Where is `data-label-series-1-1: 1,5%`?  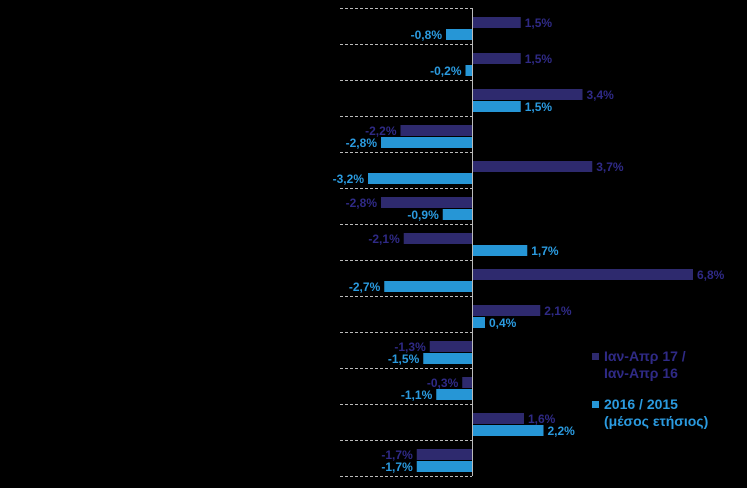
data-label-series-1-1: 1,5% is located at coordinates (539, 23).